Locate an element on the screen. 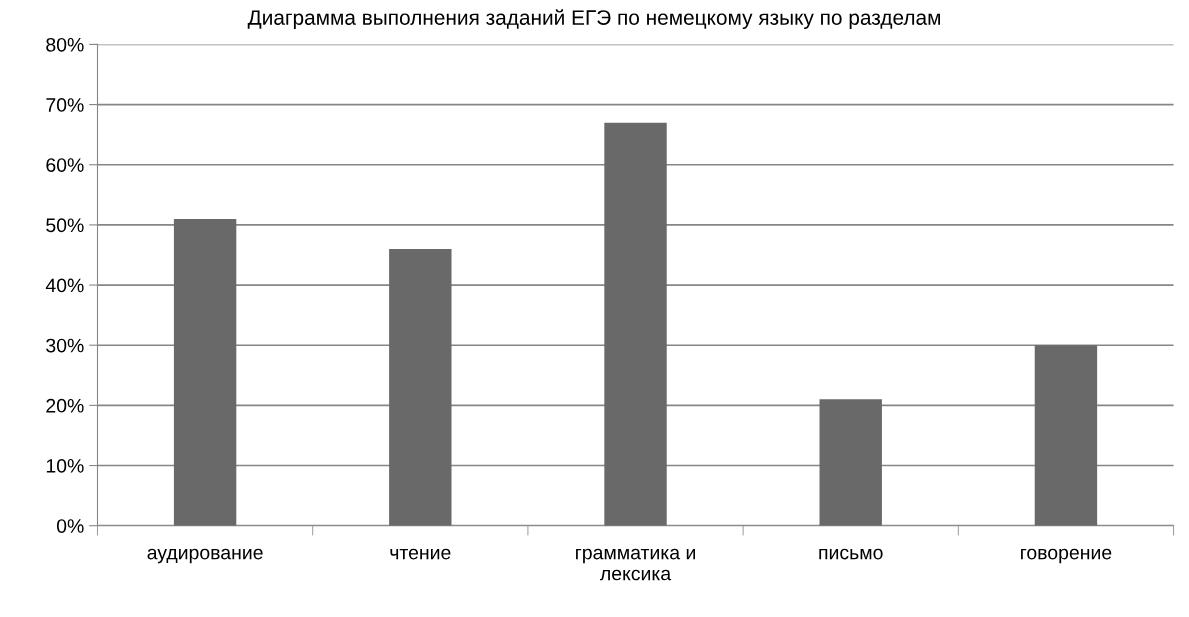 Image resolution: width=1189 pixels, height=617 pixels. y-tick-label: 70% is located at coordinates (65, 105).